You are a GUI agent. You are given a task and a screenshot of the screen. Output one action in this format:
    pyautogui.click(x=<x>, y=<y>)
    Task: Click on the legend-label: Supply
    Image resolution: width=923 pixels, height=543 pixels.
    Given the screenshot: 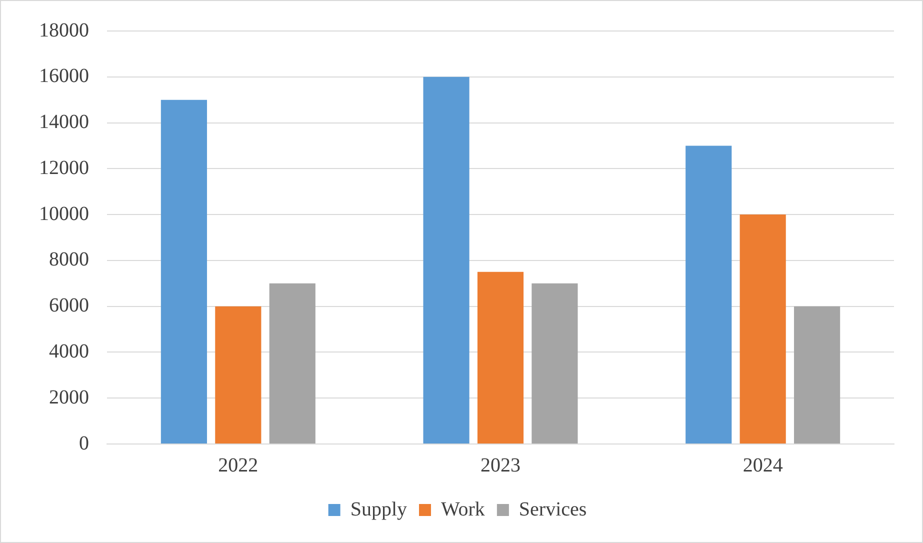 What is the action you would take?
    pyautogui.click(x=379, y=509)
    